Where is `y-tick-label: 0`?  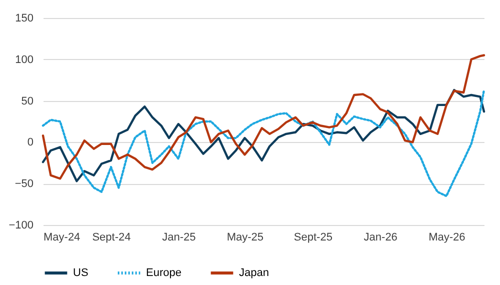 y-tick-label: 0 is located at coordinates (30, 142).